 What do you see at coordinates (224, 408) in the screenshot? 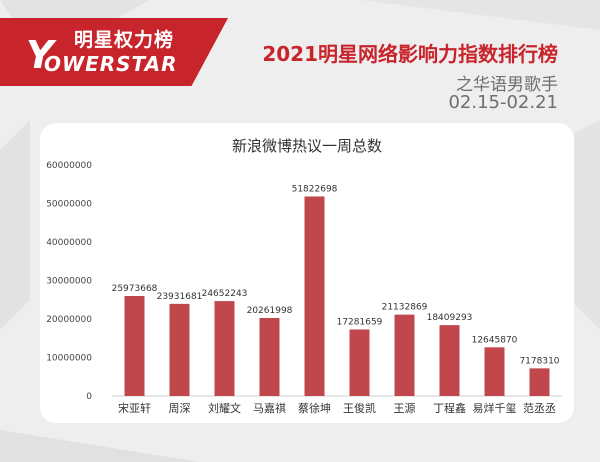
I see `x-tick-label: 刘耀文` at bounding box center [224, 408].